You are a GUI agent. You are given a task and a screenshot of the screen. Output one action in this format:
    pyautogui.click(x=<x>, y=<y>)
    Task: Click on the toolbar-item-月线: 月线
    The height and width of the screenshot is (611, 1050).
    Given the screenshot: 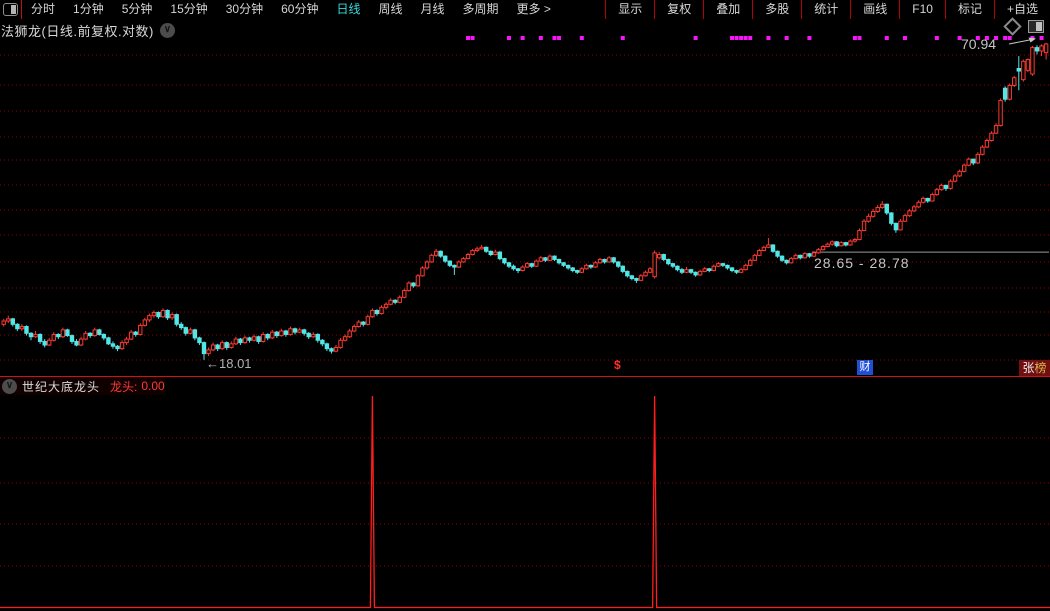 What is the action you would take?
    pyautogui.click(x=432, y=9)
    